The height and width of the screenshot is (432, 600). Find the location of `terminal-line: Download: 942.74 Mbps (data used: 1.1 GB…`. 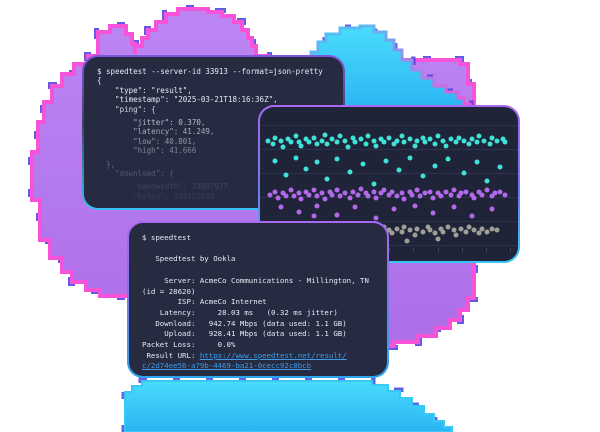

terminal-line: Download: 942.74 Mbps (data used: 1.1 GB… is located at coordinates (258, 324).